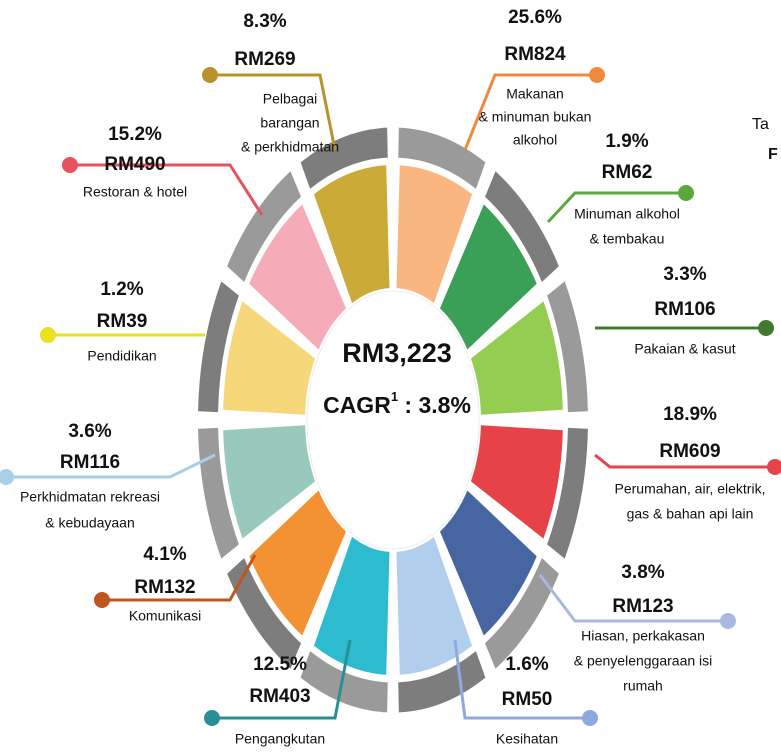 This screenshot has height=752, width=781. Describe the element at coordinates (627, 239) in the screenshot. I see `category-label: & tembakau` at that location.